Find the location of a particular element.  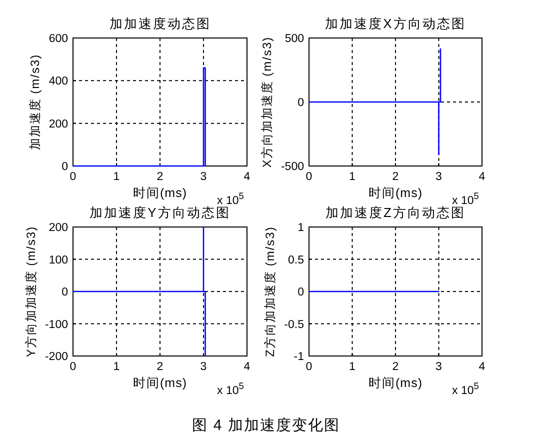

chart-title: 加加速度动态图 is located at coordinates (160, 23).